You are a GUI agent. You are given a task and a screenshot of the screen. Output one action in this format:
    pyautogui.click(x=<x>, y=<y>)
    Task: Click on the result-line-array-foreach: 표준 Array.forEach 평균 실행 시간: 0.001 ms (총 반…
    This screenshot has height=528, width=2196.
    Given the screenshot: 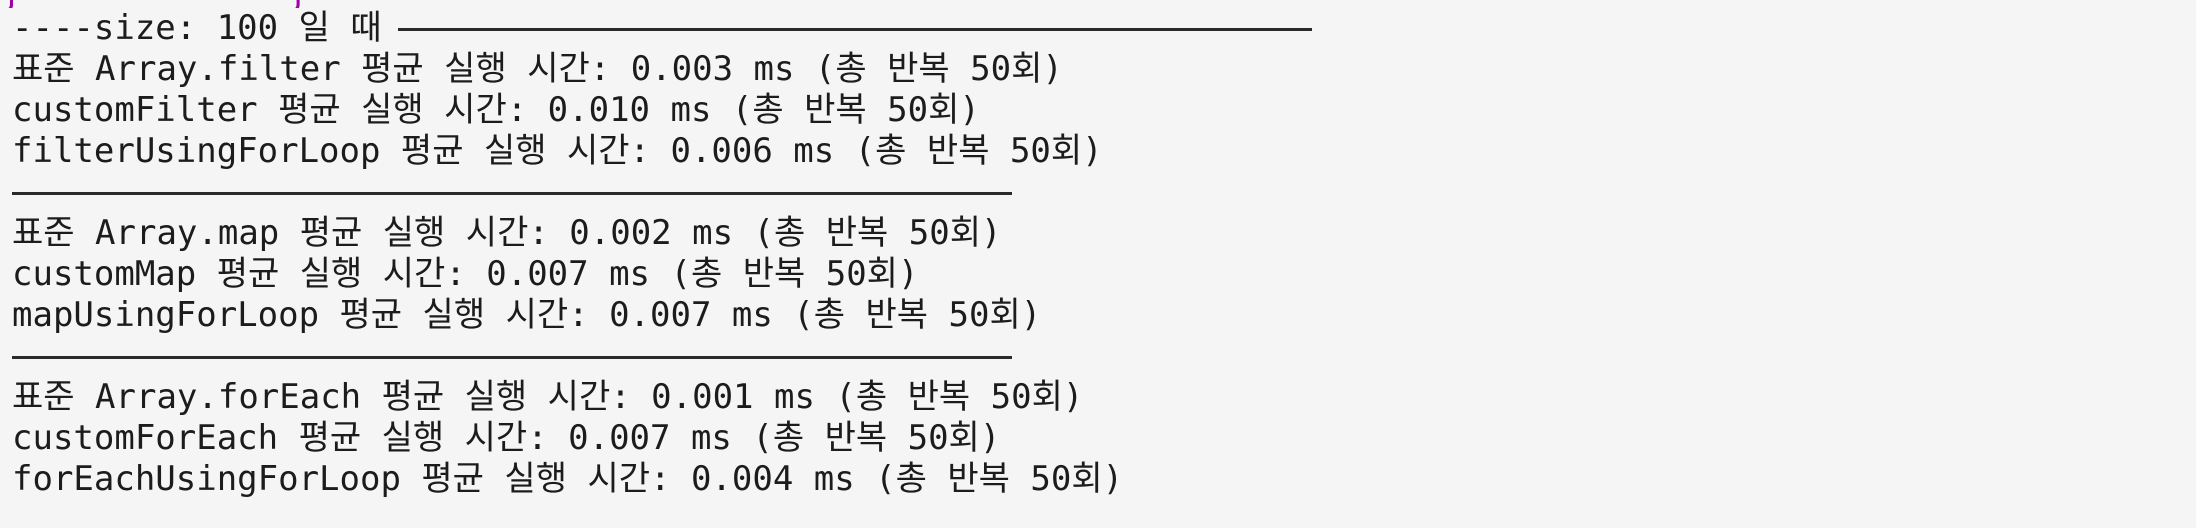 What is the action you would take?
    pyautogui.click(x=548, y=397)
    